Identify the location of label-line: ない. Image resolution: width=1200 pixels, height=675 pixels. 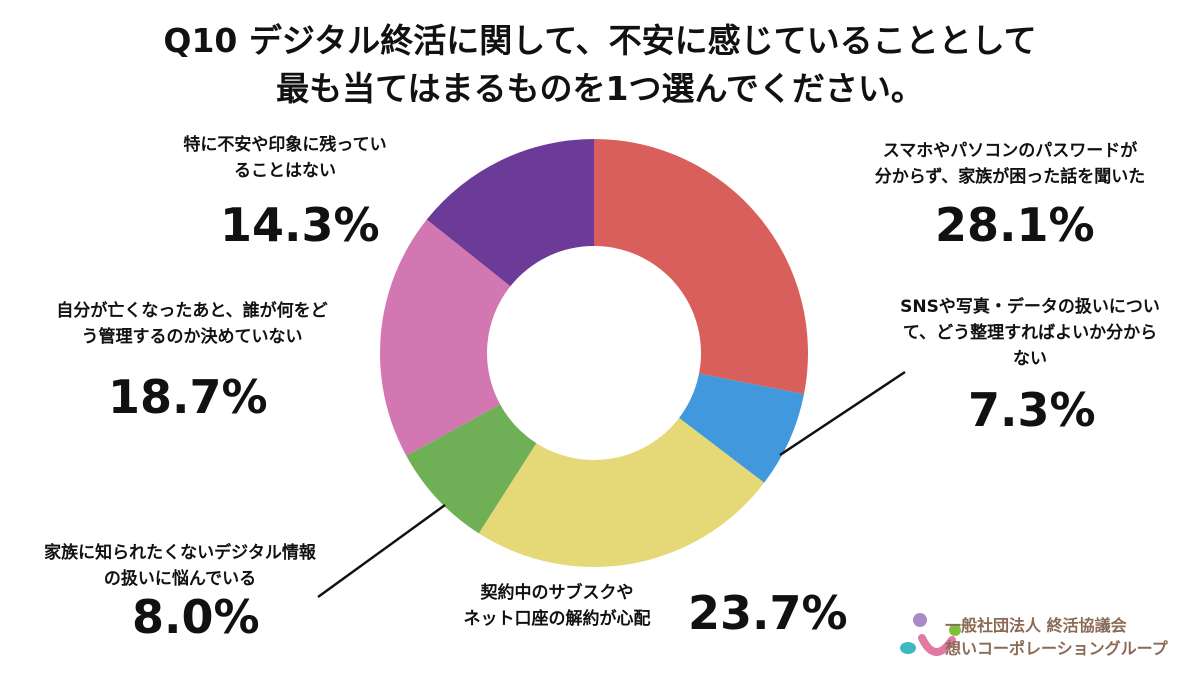
(1030, 359).